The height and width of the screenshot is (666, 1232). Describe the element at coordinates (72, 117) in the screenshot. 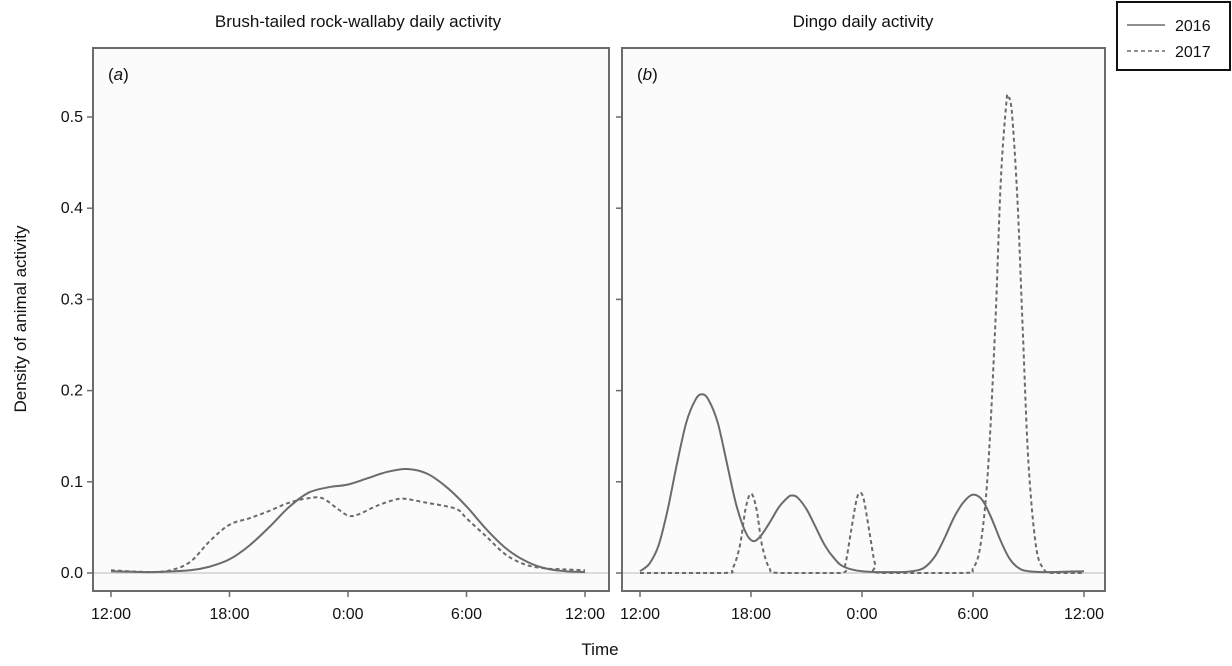

I see `y-tick-label: 0.5` at that location.